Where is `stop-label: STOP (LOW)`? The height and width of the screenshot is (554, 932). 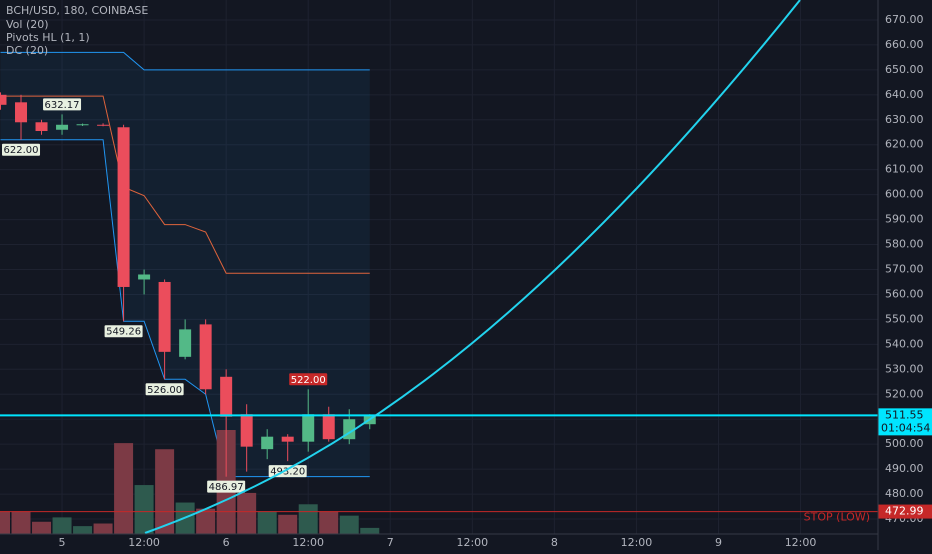
stop-label: STOP (LOW) is located at coordinates (837, 517).